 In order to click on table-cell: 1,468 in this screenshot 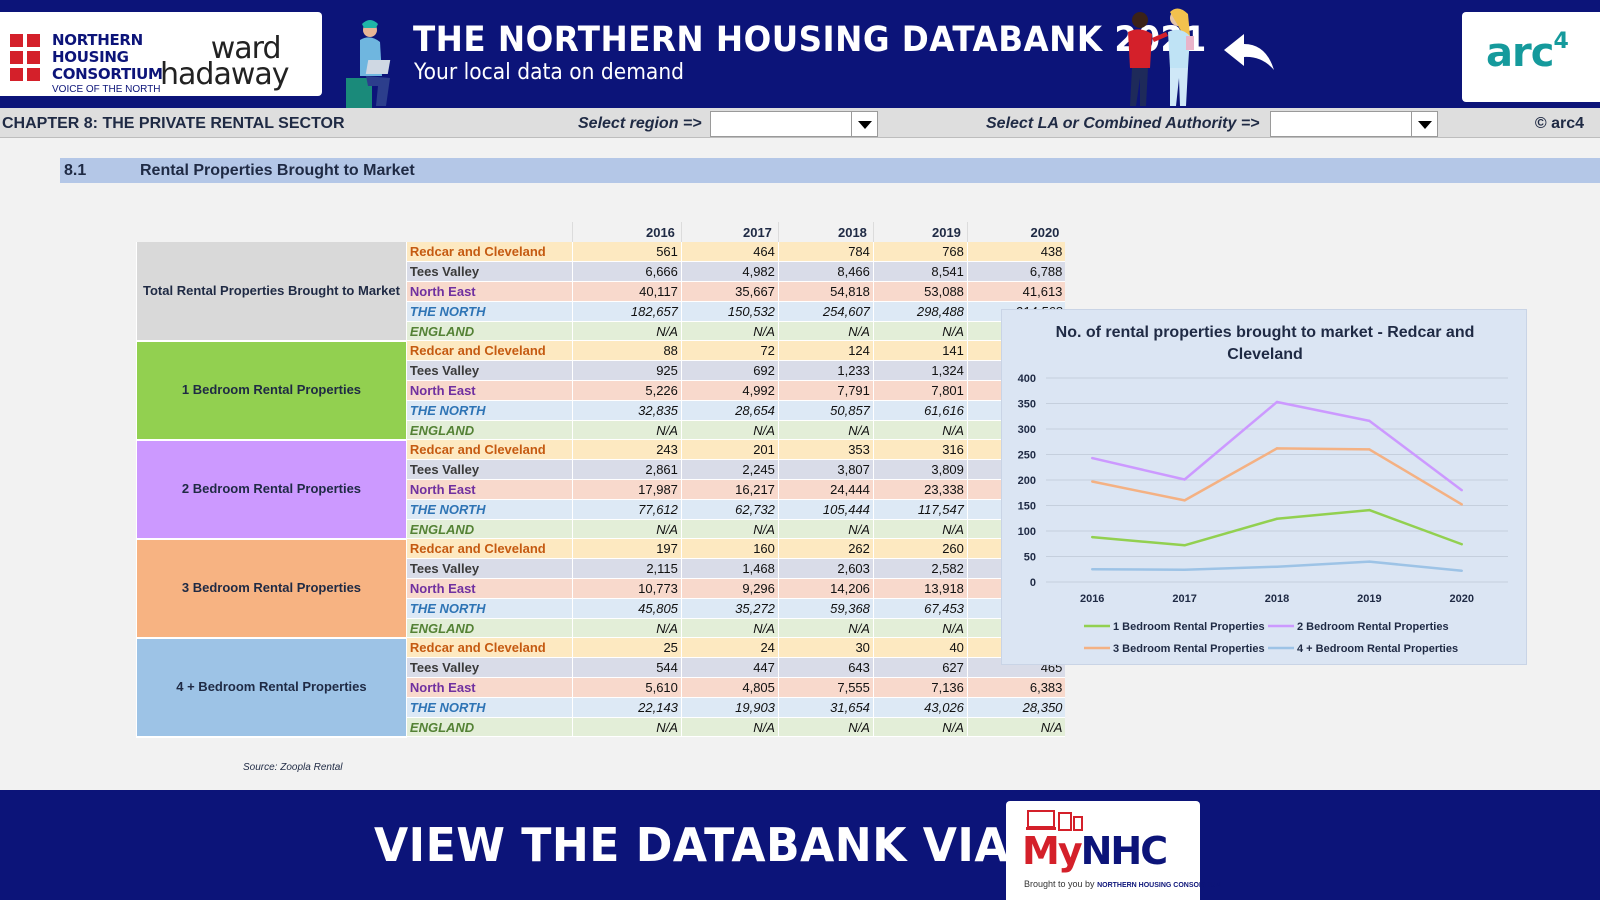, I will do `click(729, 569)`.